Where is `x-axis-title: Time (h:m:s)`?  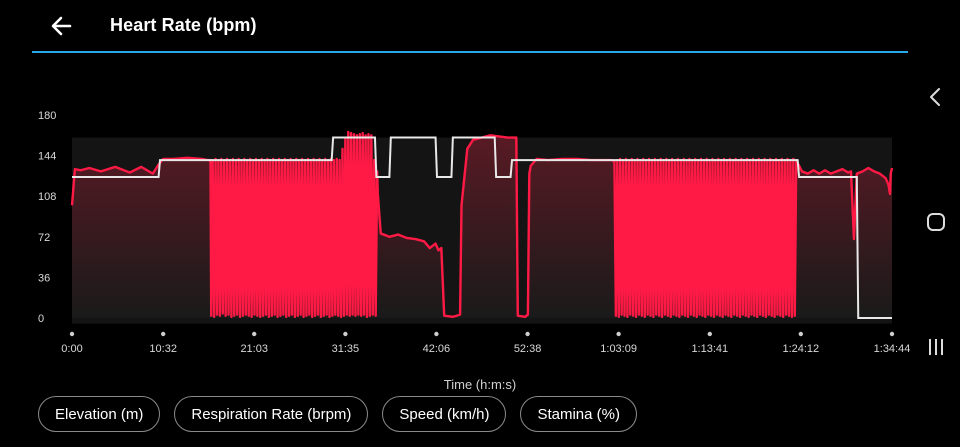 x-axis-title: Time (h:m:s) is located at coordinates (480, 384).